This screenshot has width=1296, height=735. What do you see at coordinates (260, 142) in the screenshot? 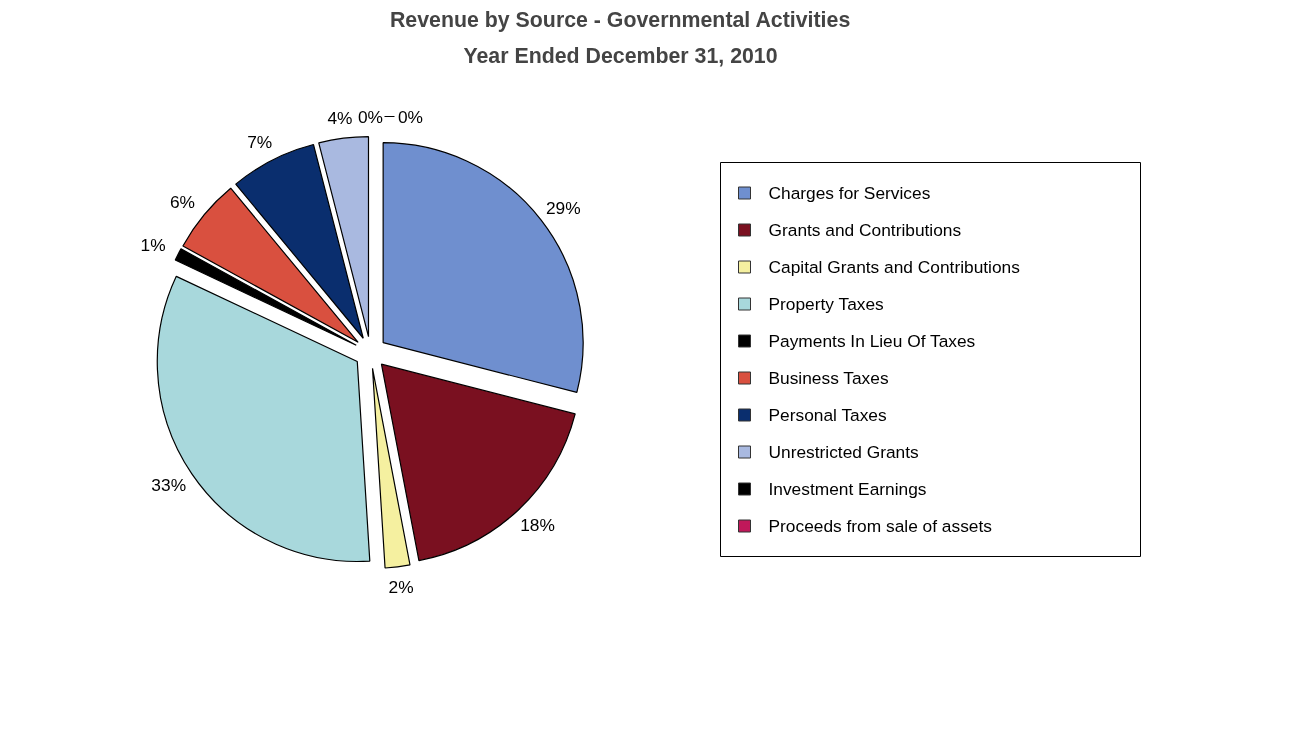
I see `data-label: 7%` at bounding box center [260, 142].